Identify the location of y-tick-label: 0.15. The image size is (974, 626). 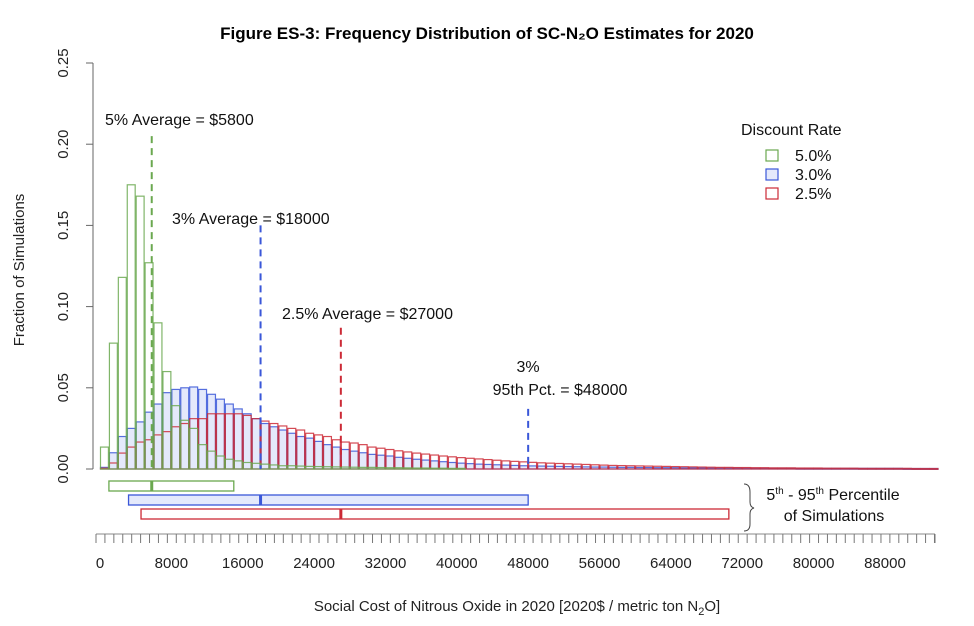
(63, 225).